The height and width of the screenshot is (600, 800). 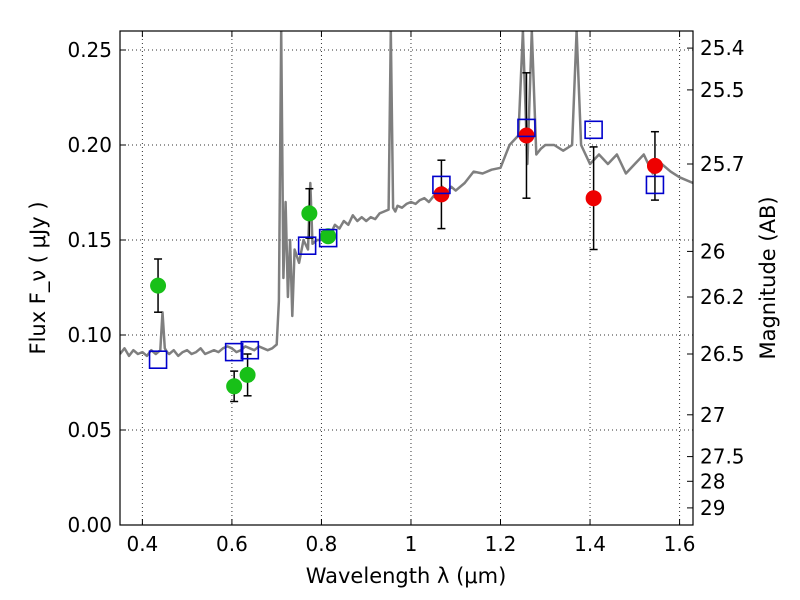 What do you see at coordinates (722, 48) in the screenshot?
I see `right-tick-label: 25.4` at bounding box center [722, 48].